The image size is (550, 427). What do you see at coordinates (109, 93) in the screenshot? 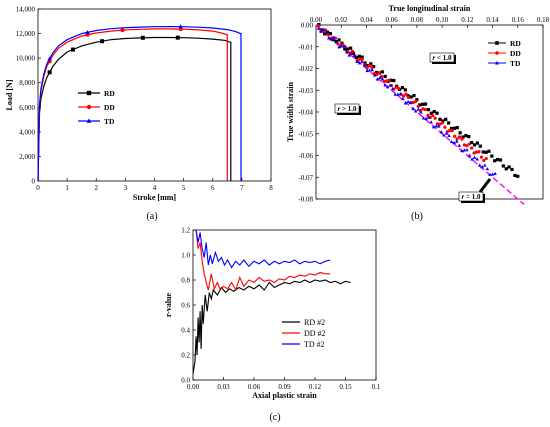
I see `legend-label-RD: RD` at bounding box center [109, 93].